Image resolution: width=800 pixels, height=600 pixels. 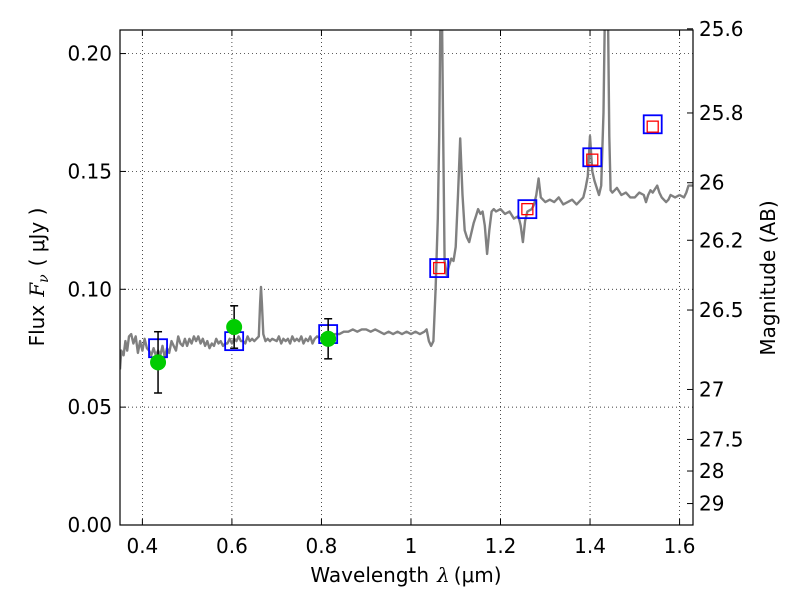 What do you see at coordinates (721, 113) in the screenshot?
I see `mag-tick-label-1: 25.8` at bounding box center [721, 113].